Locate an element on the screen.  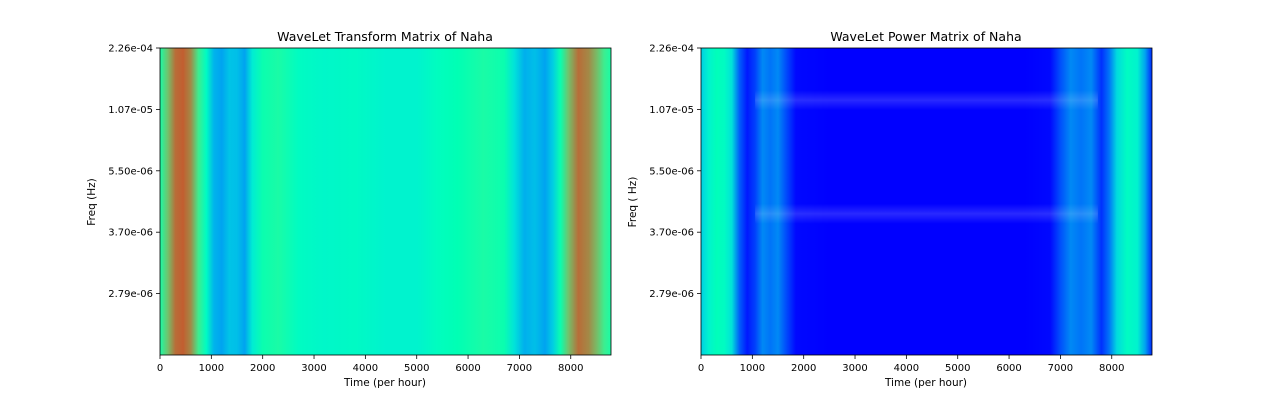
chart-title: WaveLet Transform Matrix of Naha is located at coordinates (385, 36).